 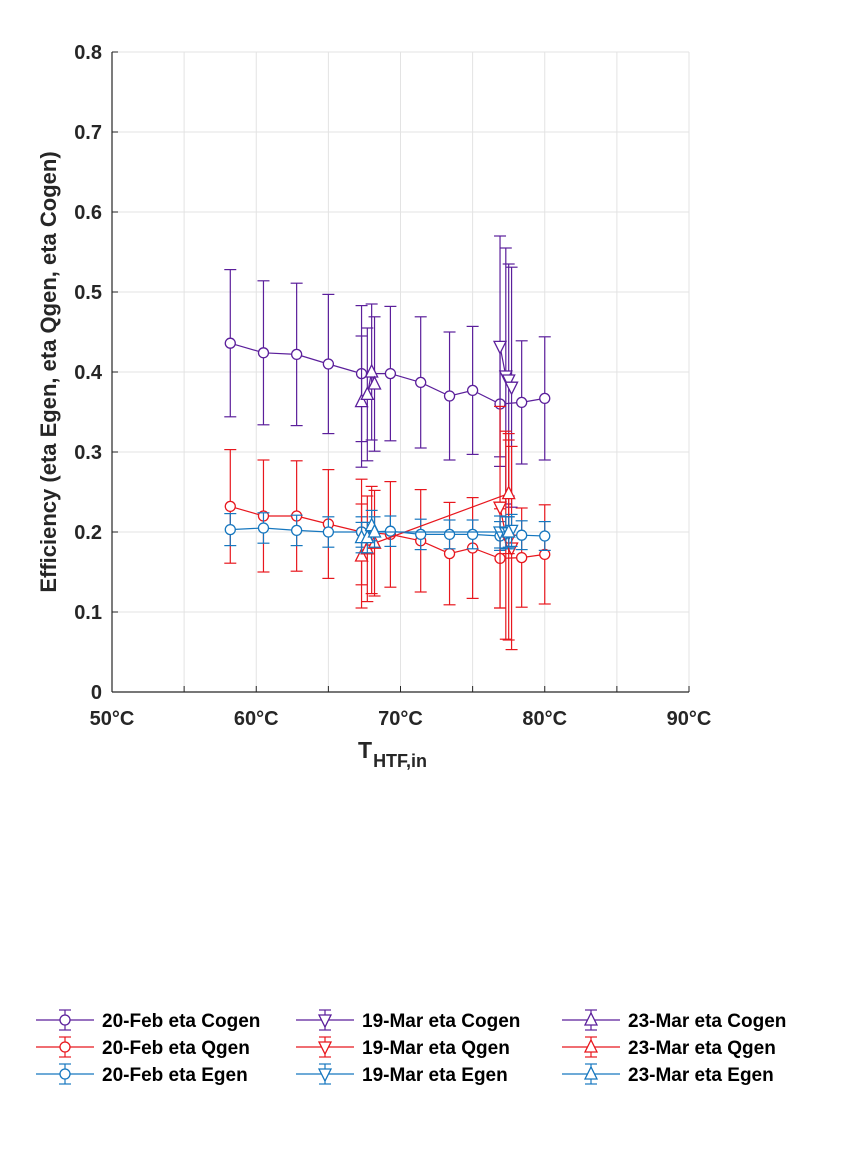 I want to click on legend-entry: 19-Mar eta Egen, so click(x=402, y=1074).